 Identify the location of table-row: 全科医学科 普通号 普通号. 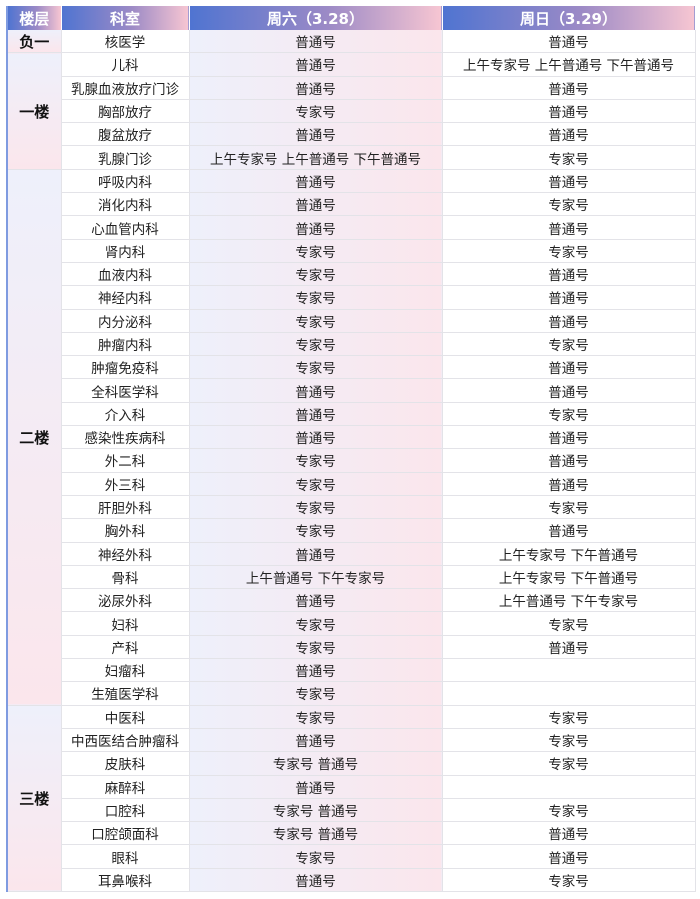
(351, 390).